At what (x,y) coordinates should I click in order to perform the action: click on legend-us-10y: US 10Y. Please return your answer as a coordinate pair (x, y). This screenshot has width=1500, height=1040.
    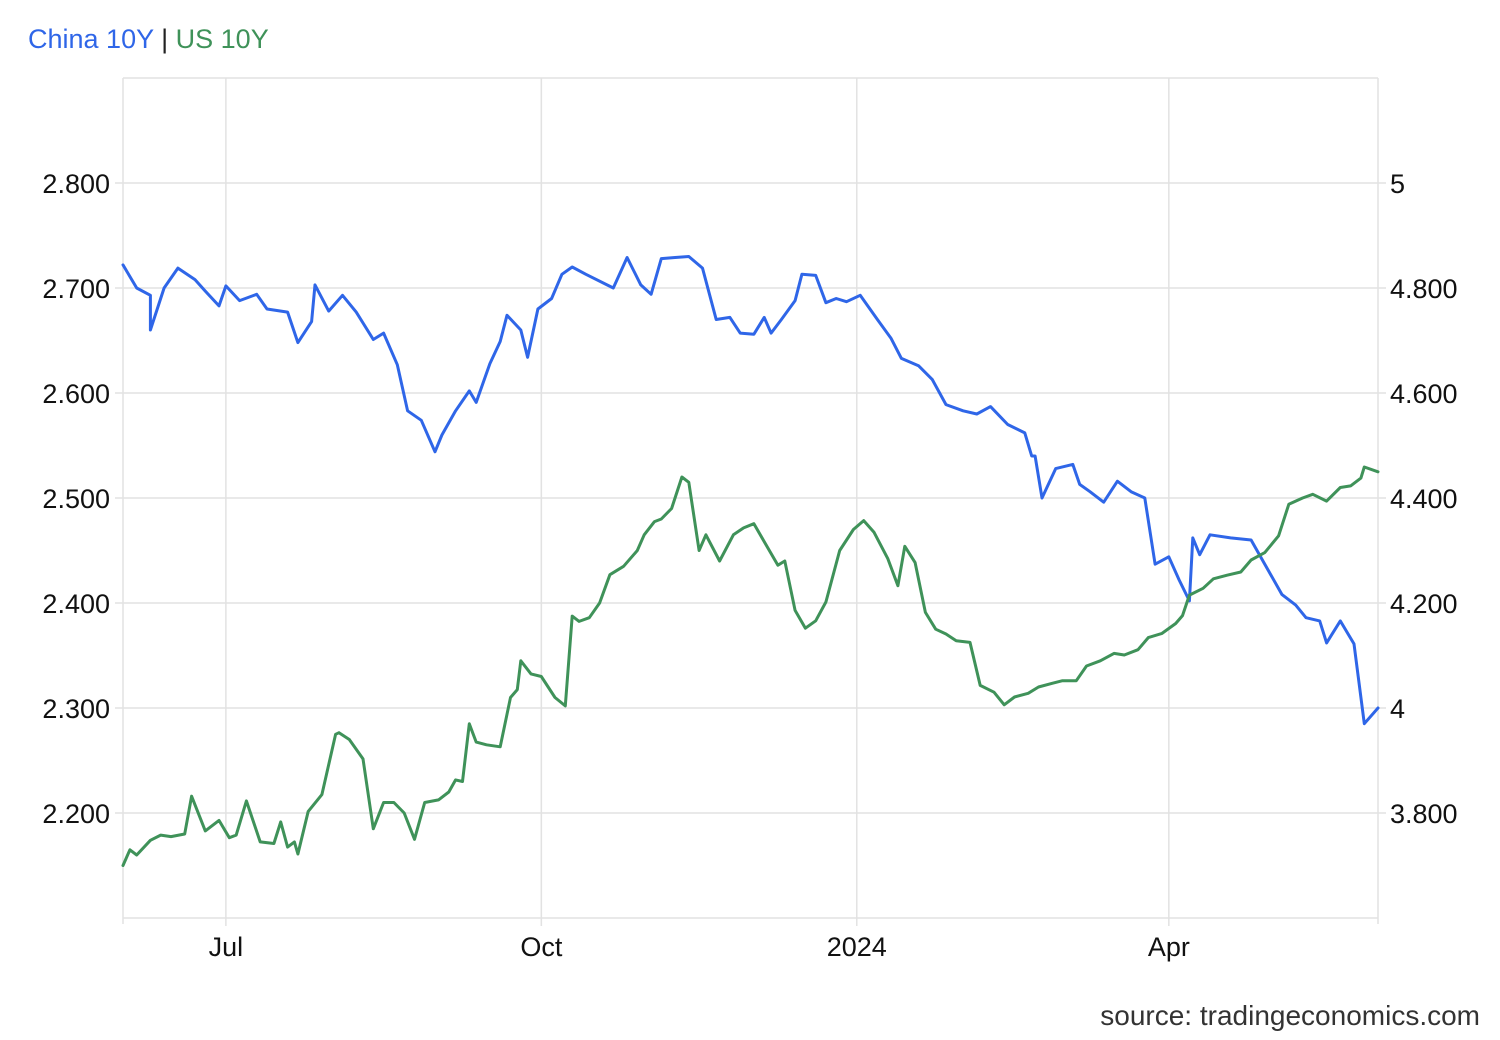
    Looking at the image, I should click on (222, 39).